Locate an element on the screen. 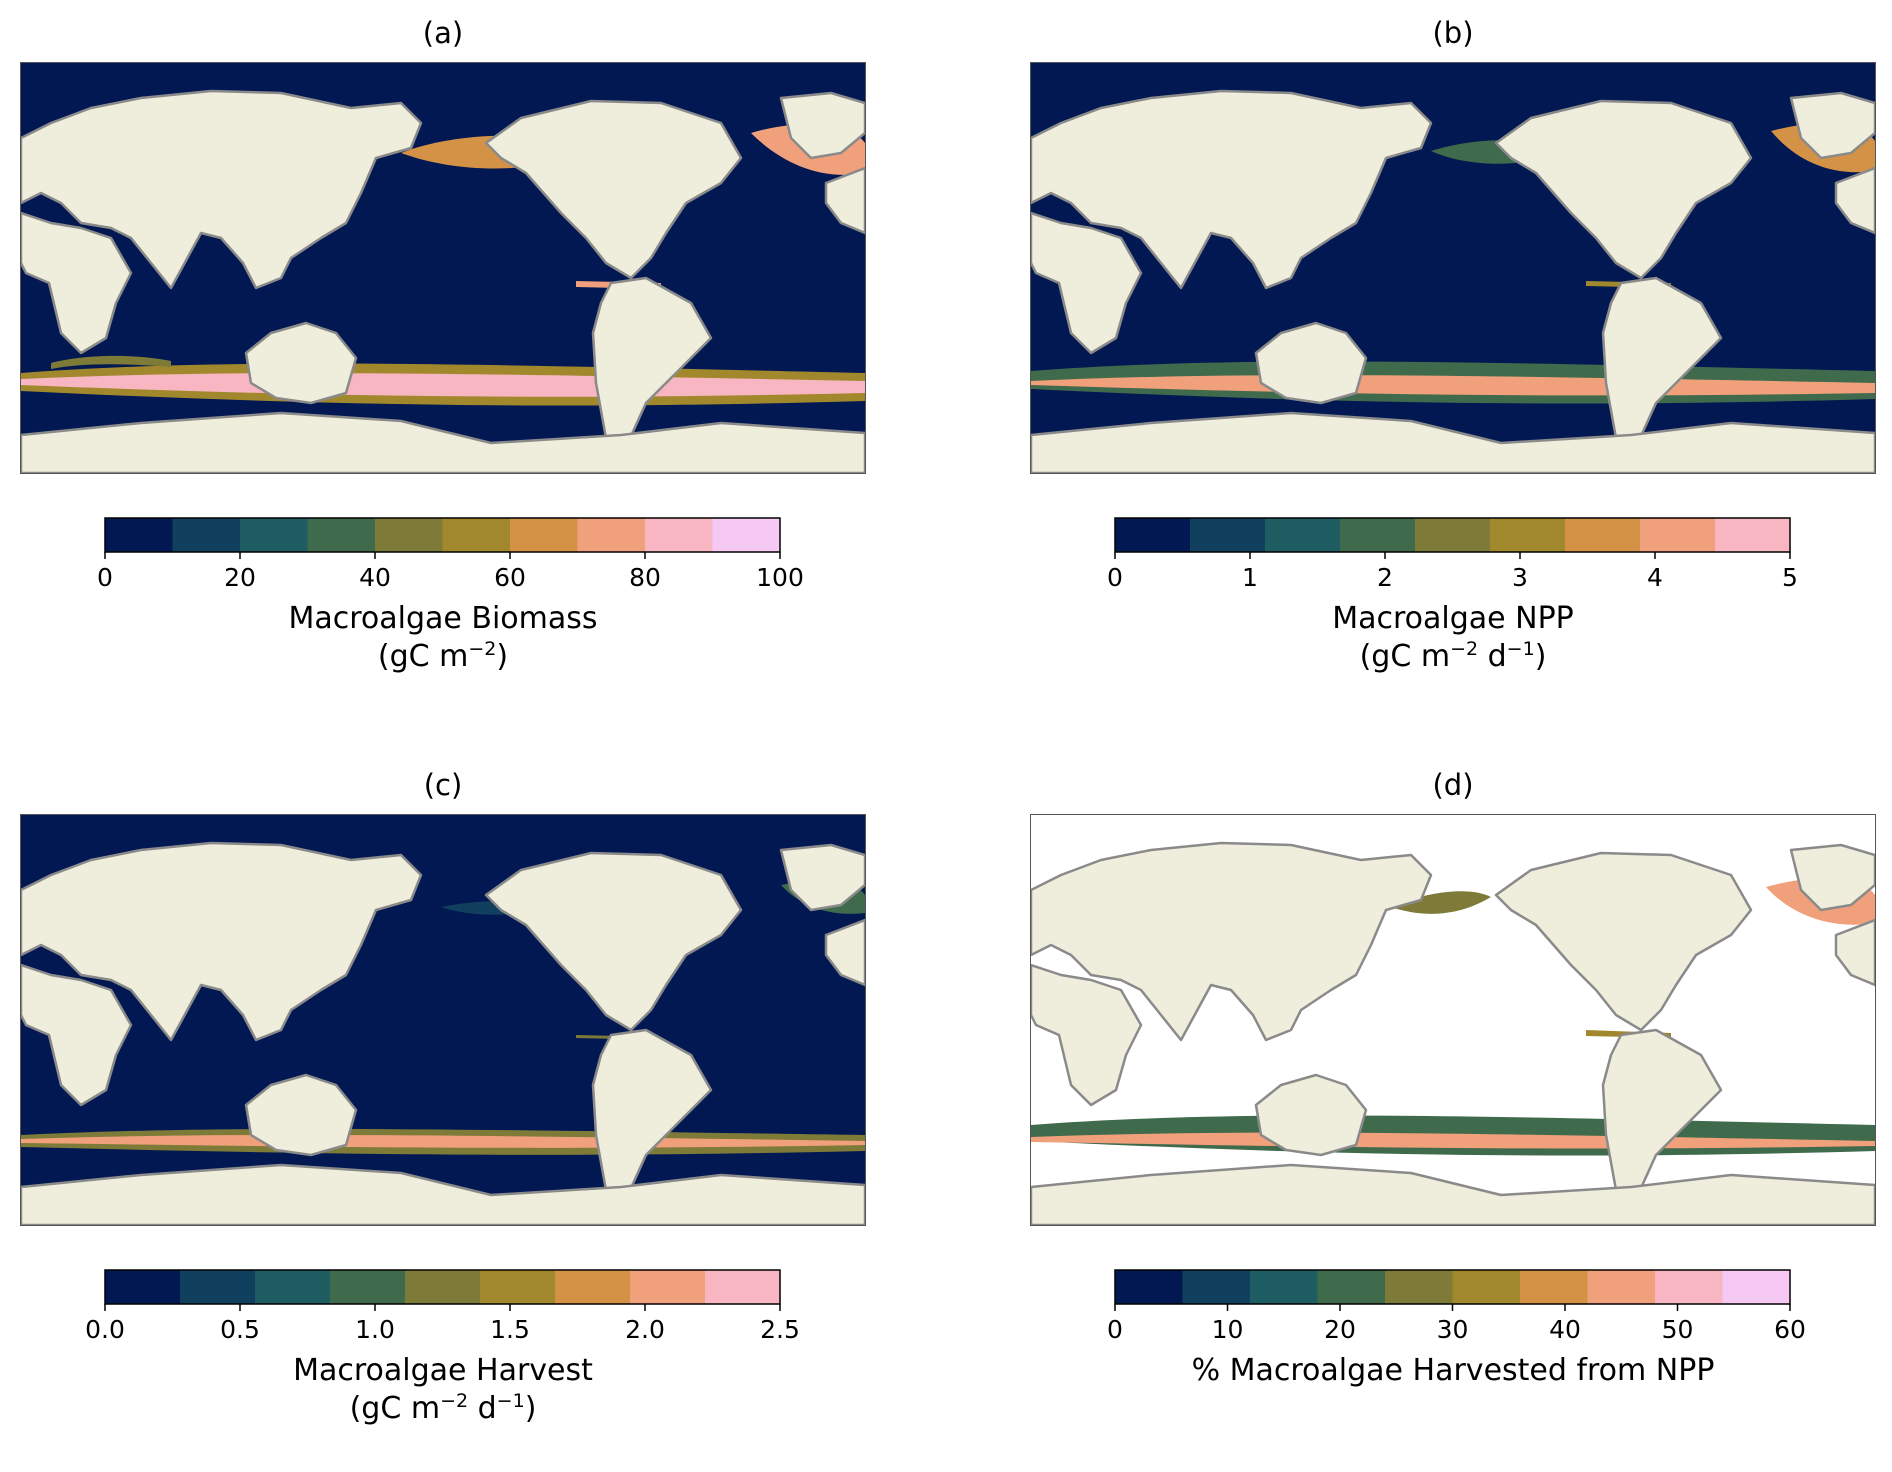  colorbar-label-a: Macroalgae Biomass (gC m−2) is located at coordinates (443, 638).